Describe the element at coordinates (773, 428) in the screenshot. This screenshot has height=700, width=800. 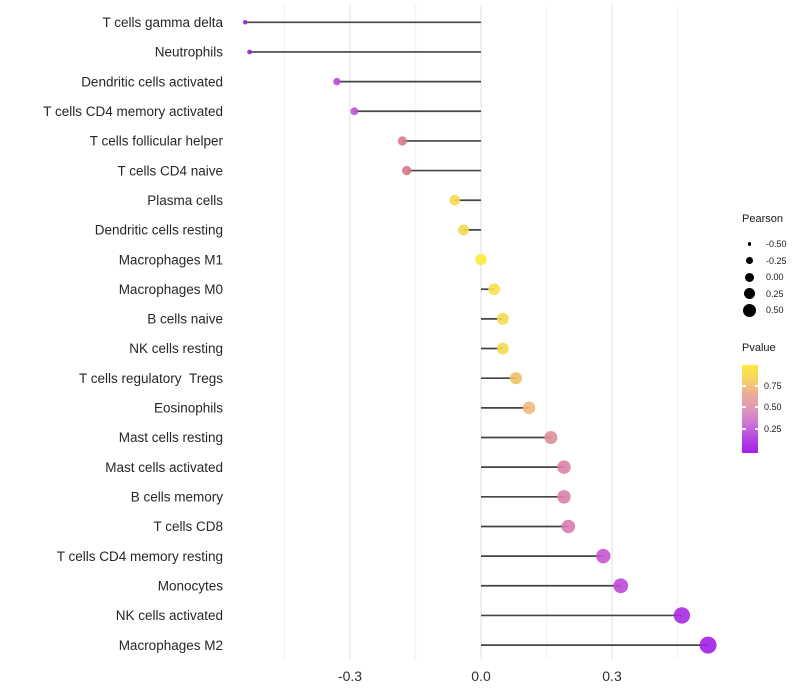
I see `gradient-label: 0.25` at that location.